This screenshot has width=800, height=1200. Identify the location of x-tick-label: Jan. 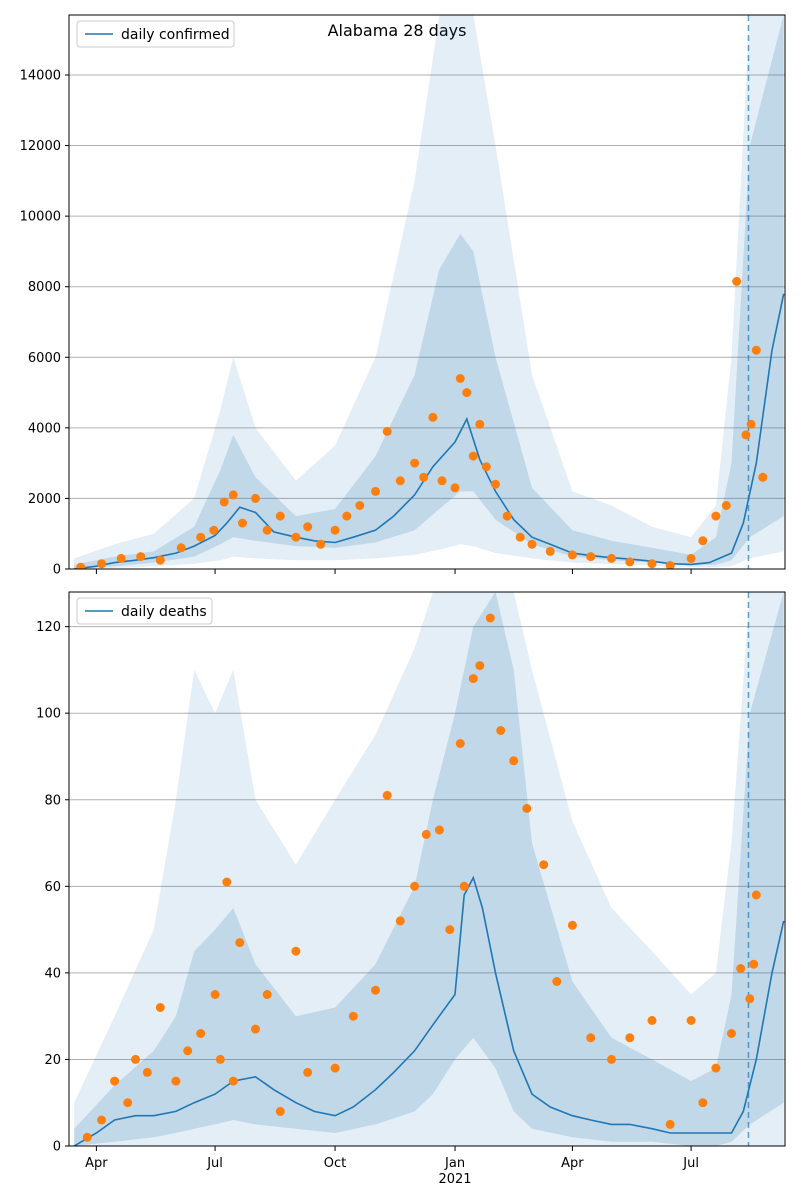
(454, 1163).